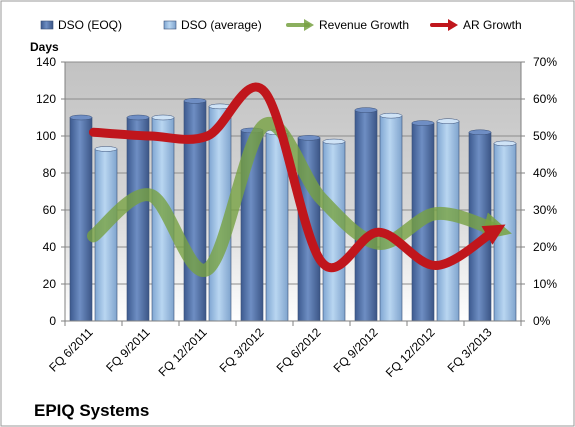 This screenshot has width=575, height=427. Describe the element at coordinates (50, 173) in the screenshot. I see `y-left-tick-label: 80` at that location.